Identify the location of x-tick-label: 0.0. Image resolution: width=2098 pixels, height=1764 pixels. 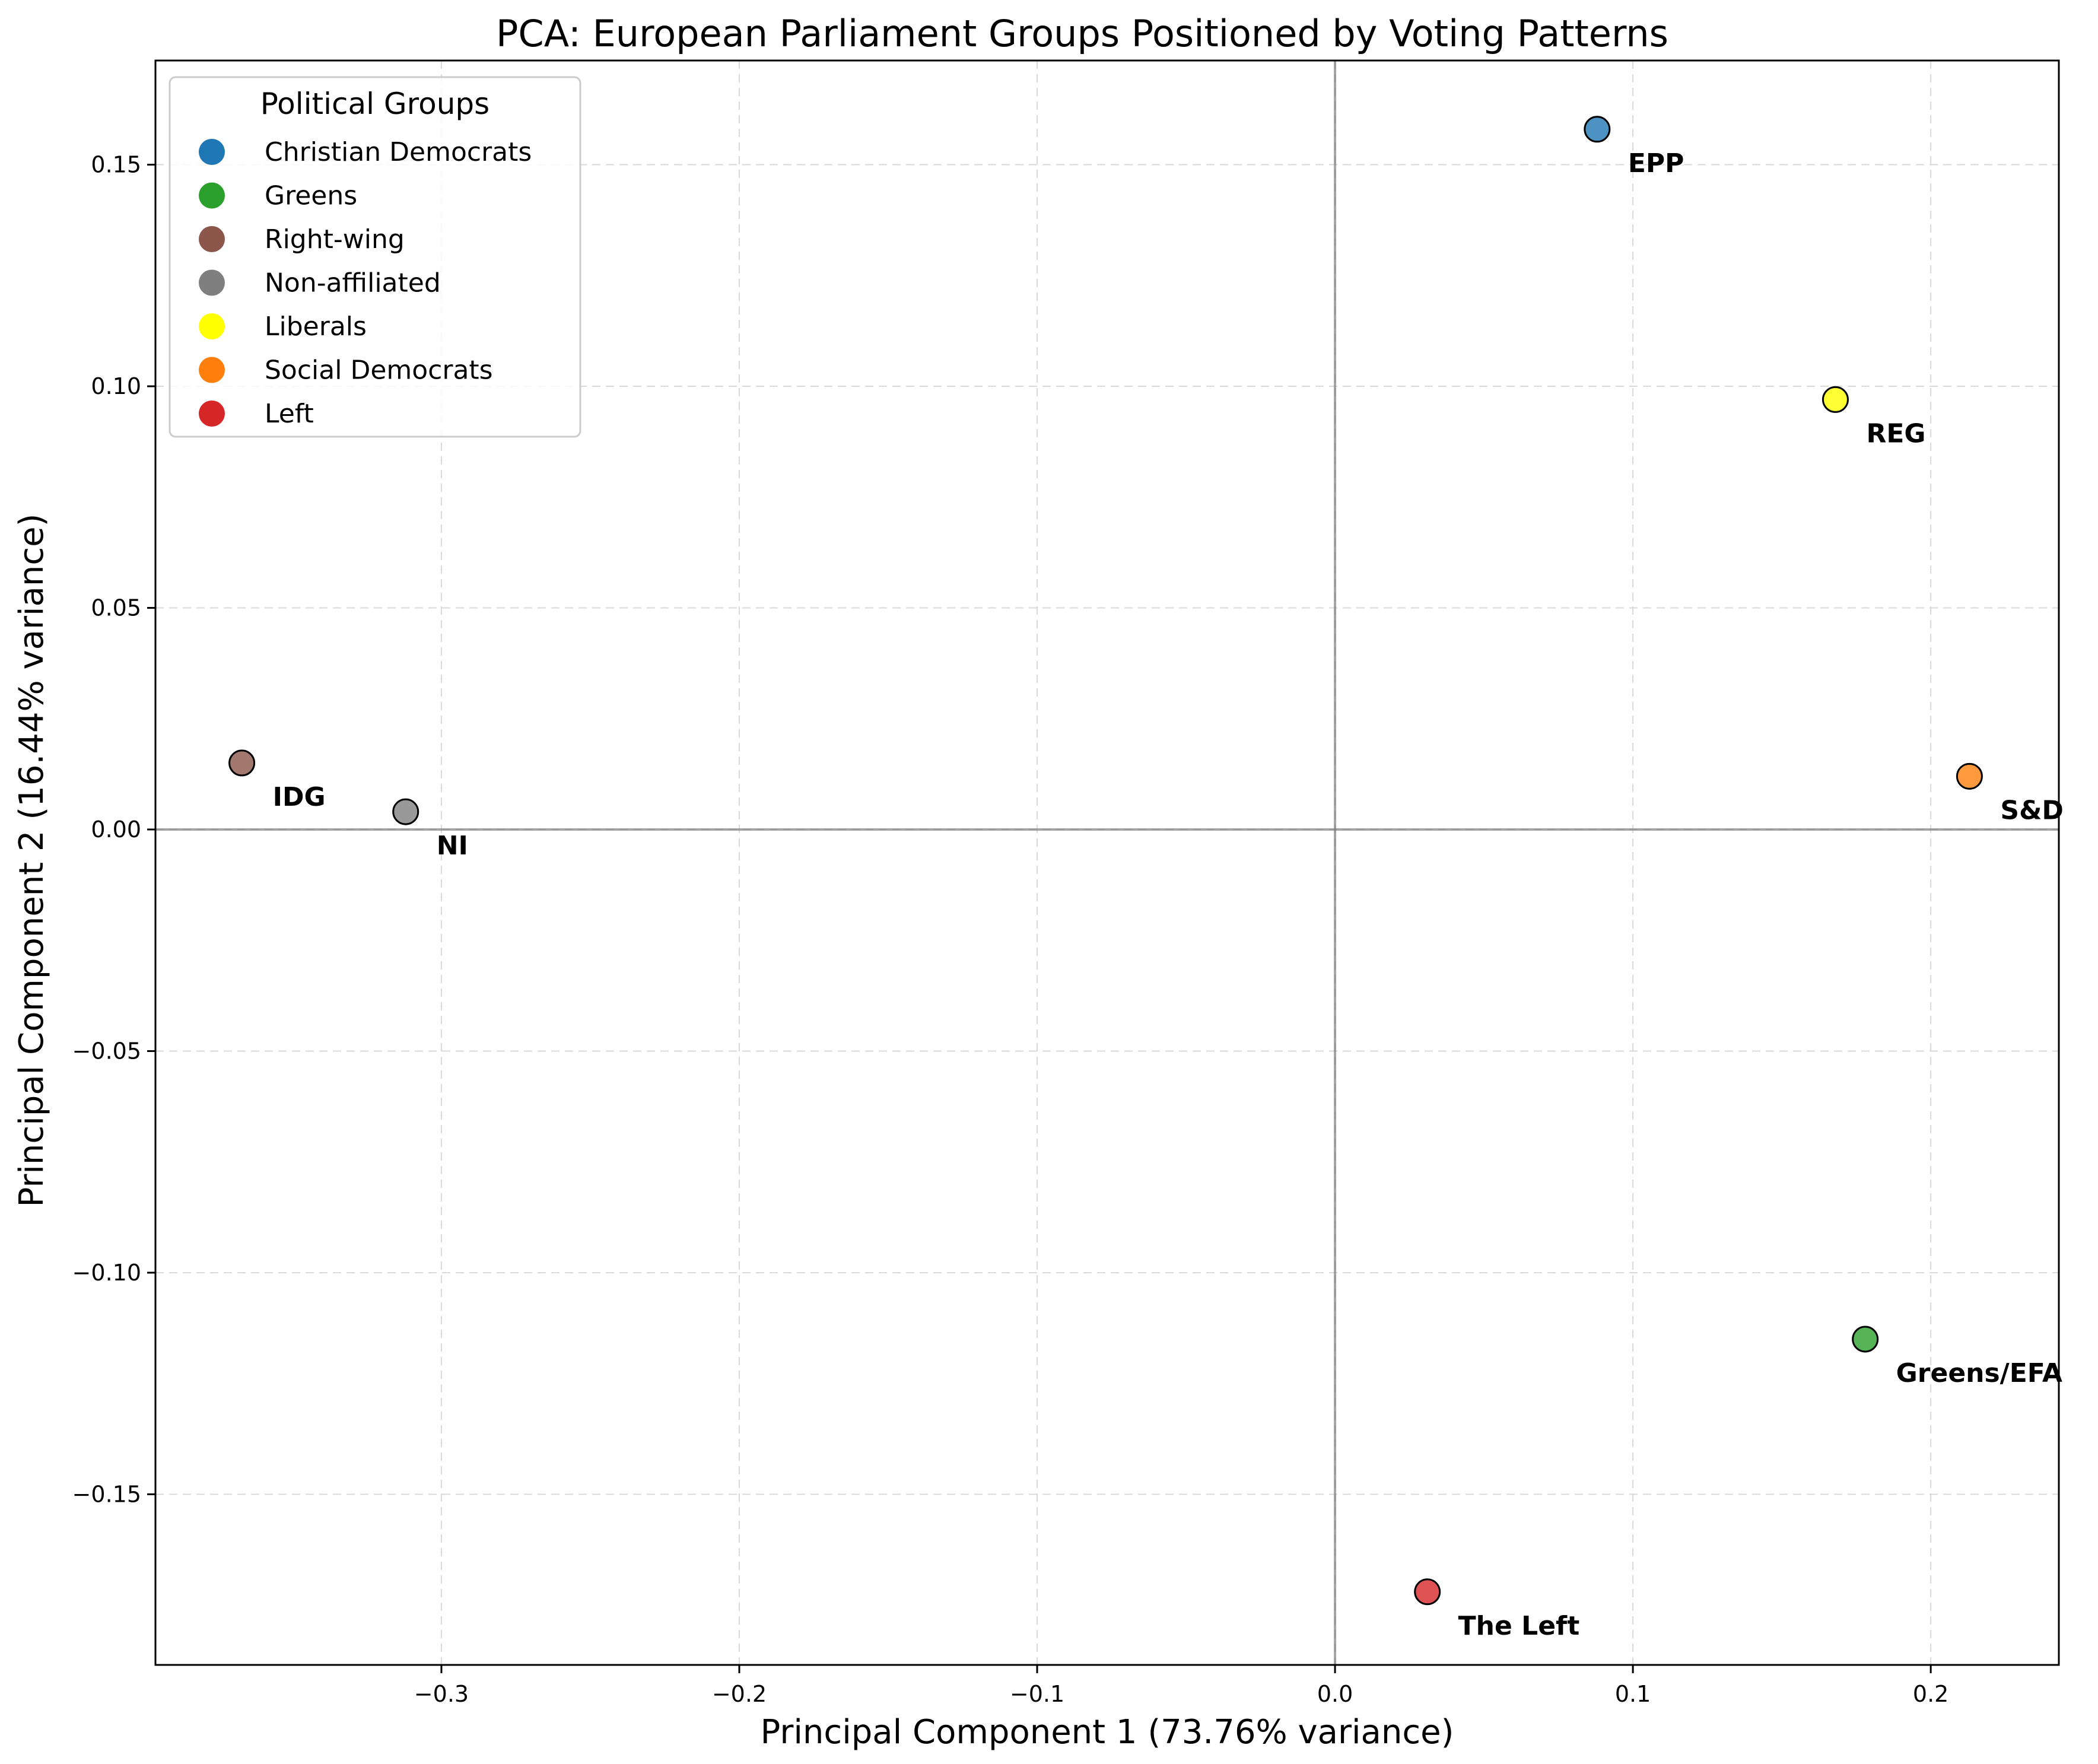
(1335, 1694).